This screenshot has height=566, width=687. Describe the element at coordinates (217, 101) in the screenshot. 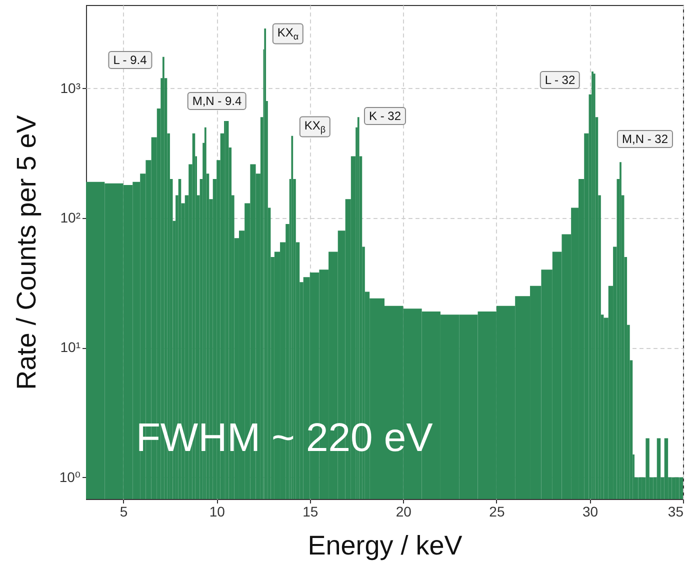

I see `annotation: M,N - 9.4` at that location.